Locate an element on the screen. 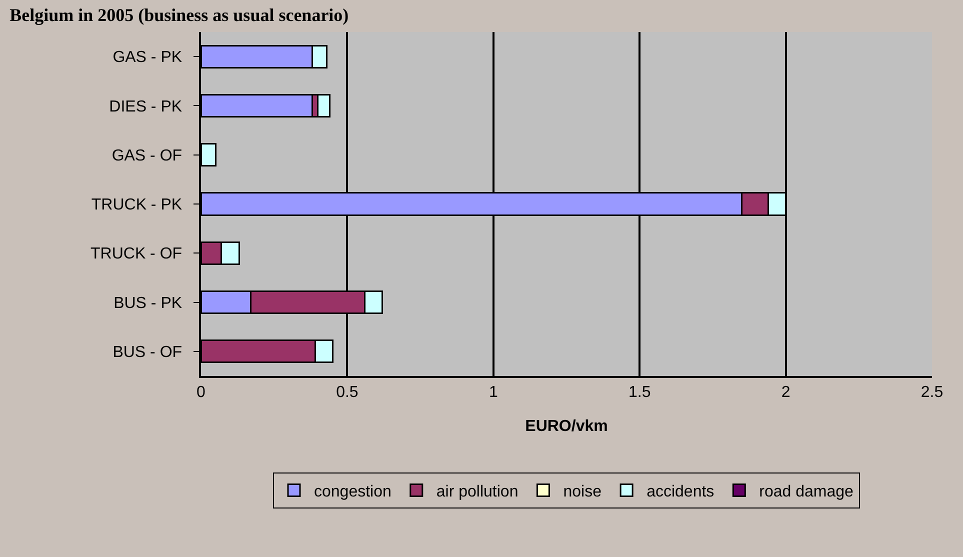  x-tick-label: 1.5 is located at coordinates (639, 392).